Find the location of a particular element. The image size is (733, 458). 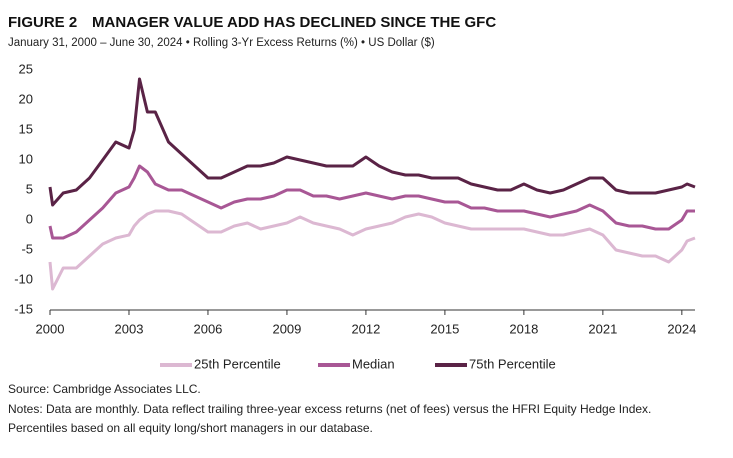

y-tick-label: 0 is located at coordinates (29, 218).